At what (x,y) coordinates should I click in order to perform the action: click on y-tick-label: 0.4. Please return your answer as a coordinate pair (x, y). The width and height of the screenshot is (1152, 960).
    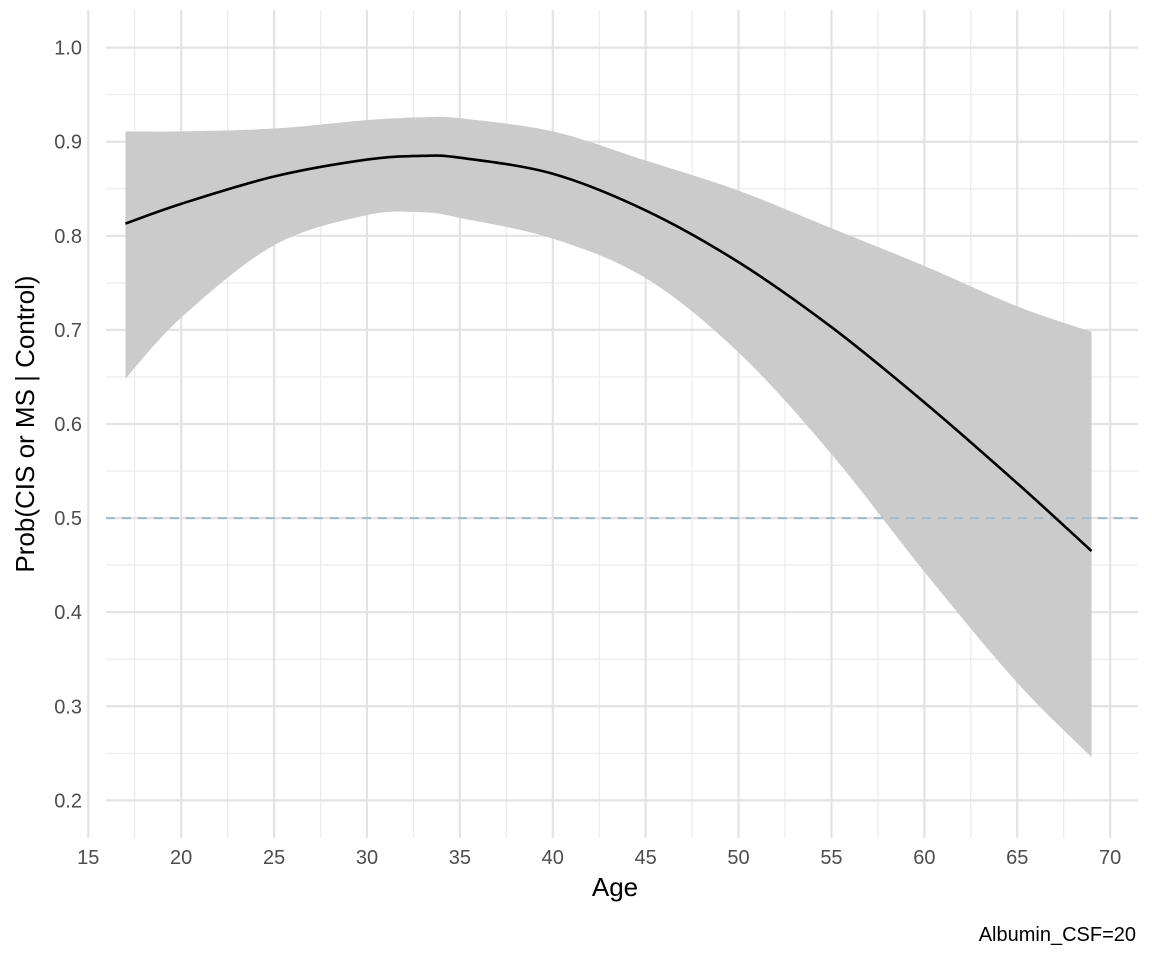
    Looking at the image, I should click on (68, 613).